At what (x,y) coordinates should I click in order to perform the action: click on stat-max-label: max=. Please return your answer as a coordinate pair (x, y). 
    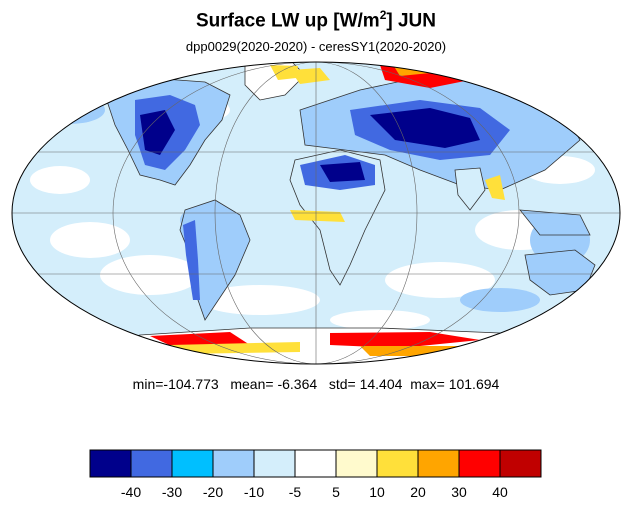
    Looking at the image, I should click on (429, 384).